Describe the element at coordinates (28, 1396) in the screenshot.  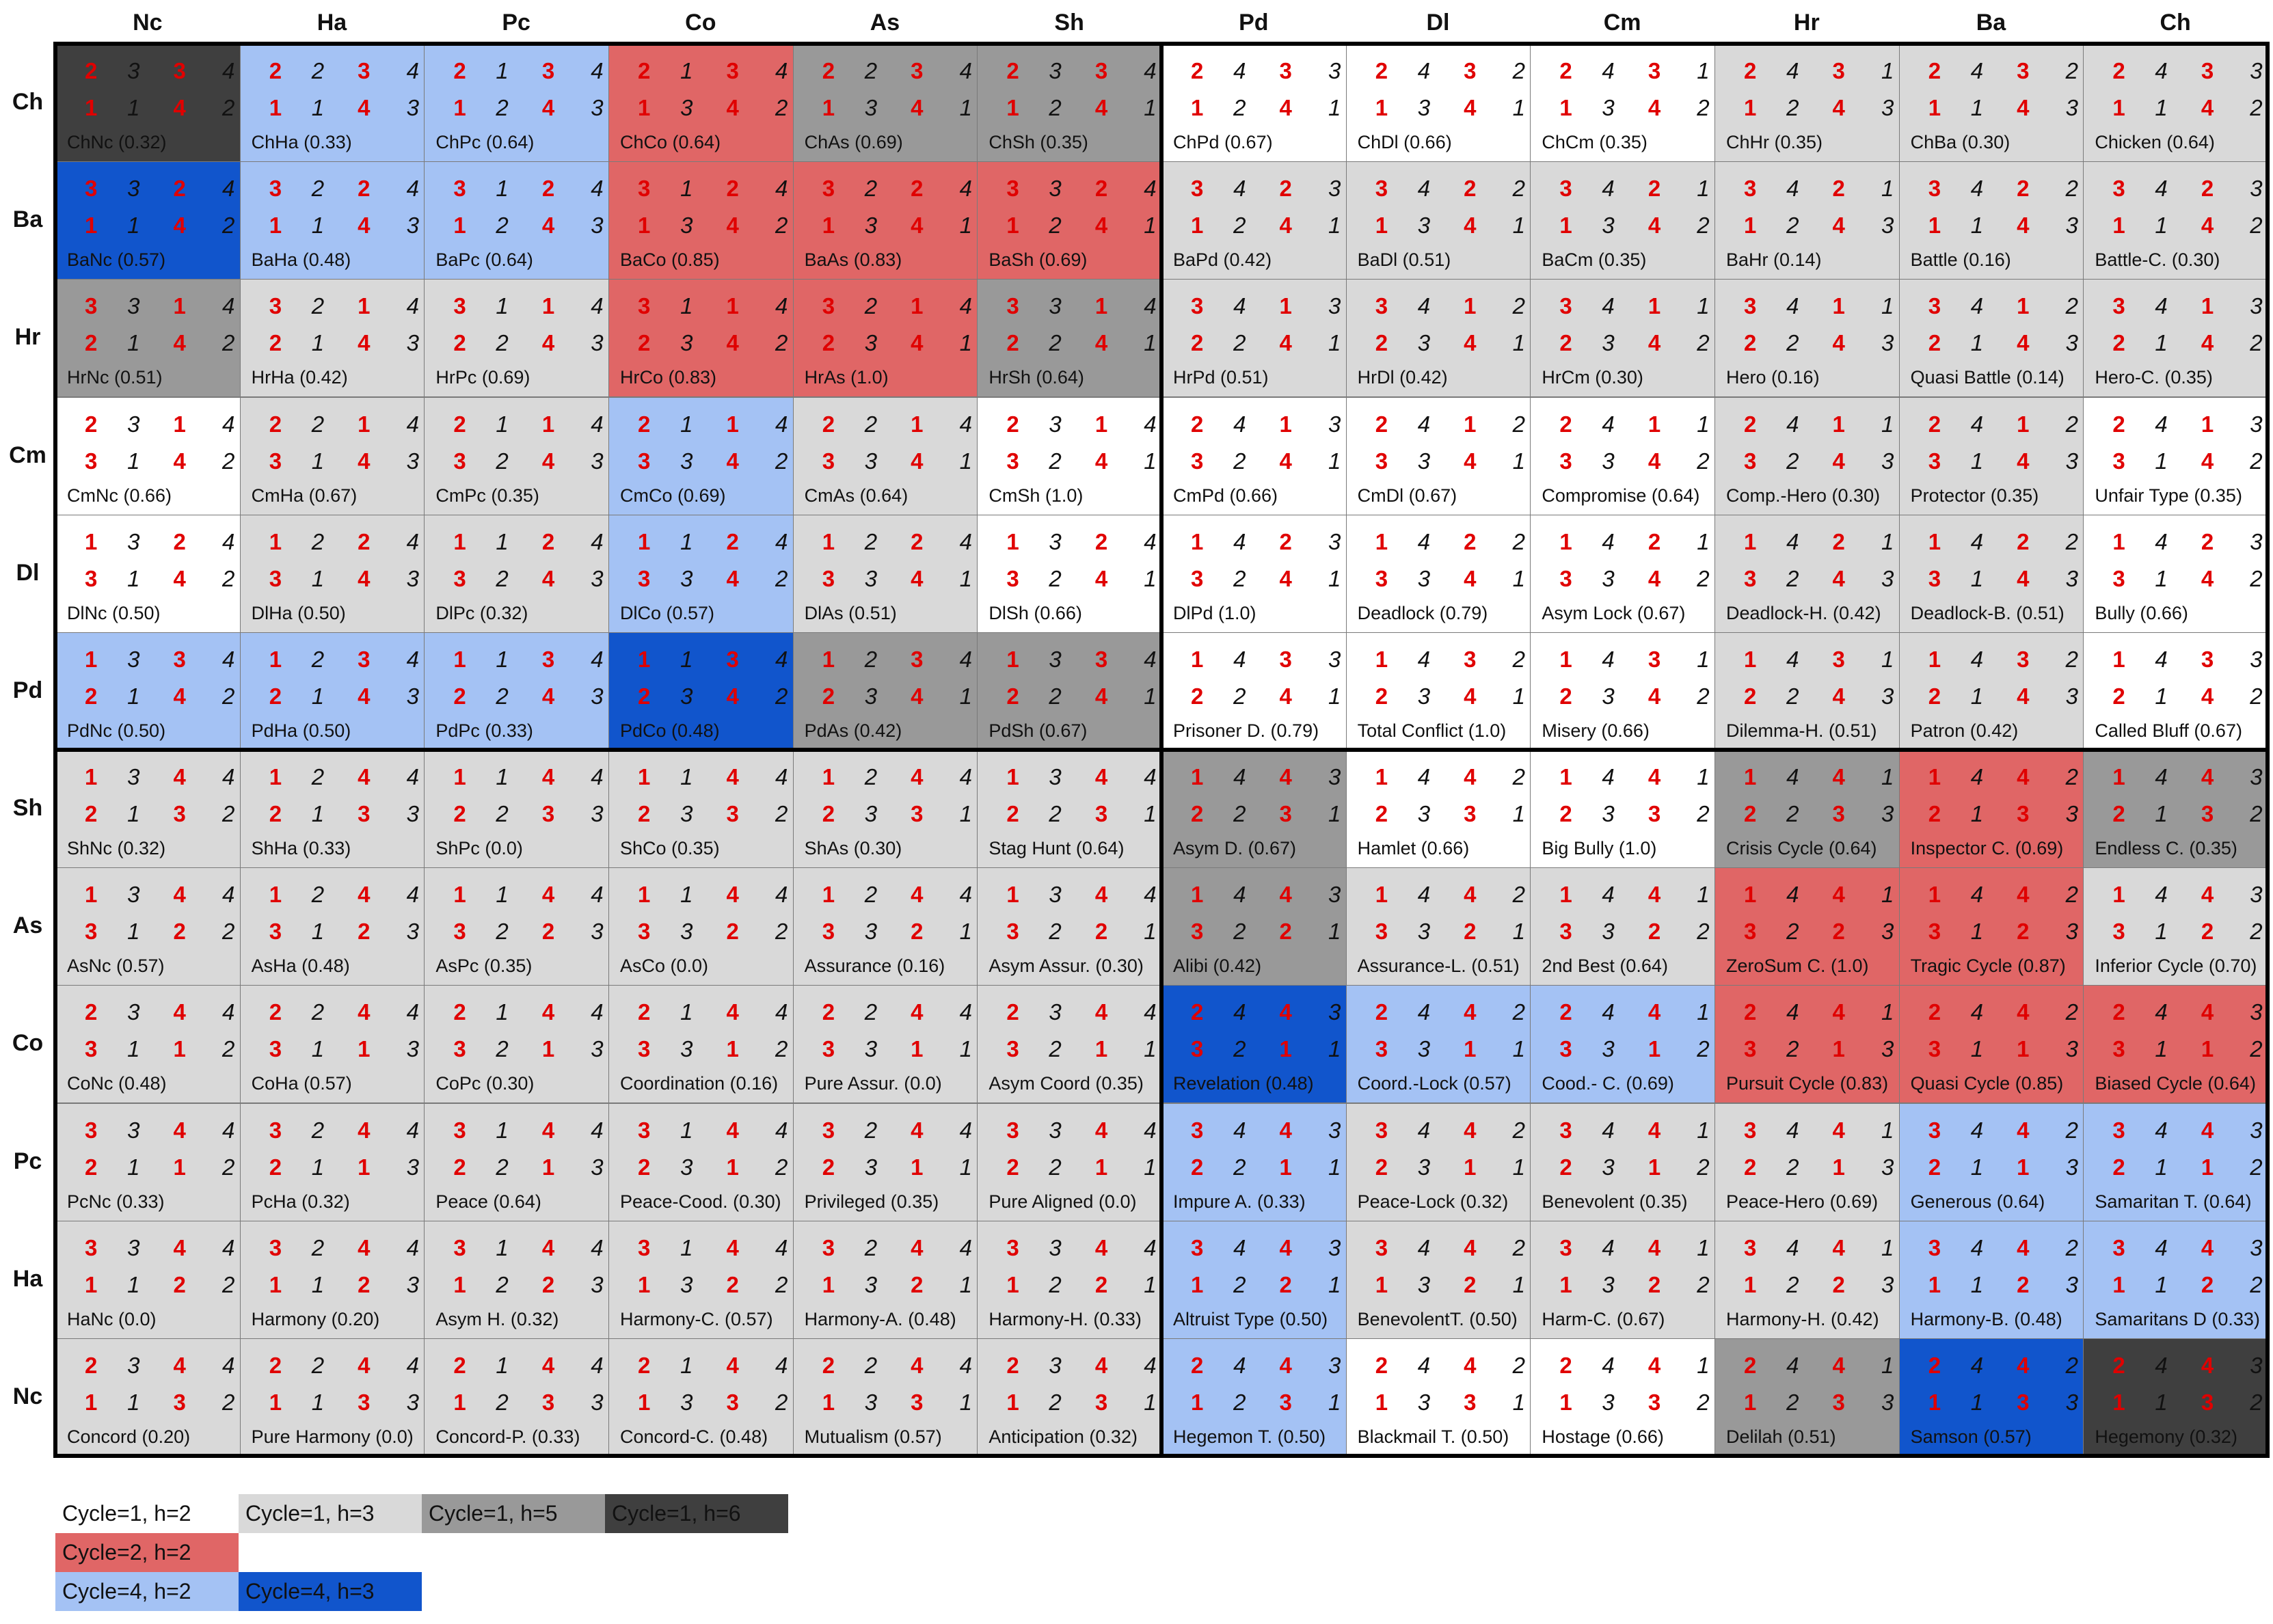
I see `row-header: Nc` at that location.